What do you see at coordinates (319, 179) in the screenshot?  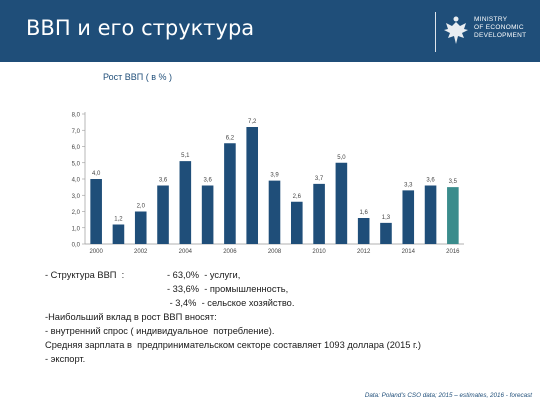 I see `data-label-2010: 3,7` at bounding box center [319, 179].